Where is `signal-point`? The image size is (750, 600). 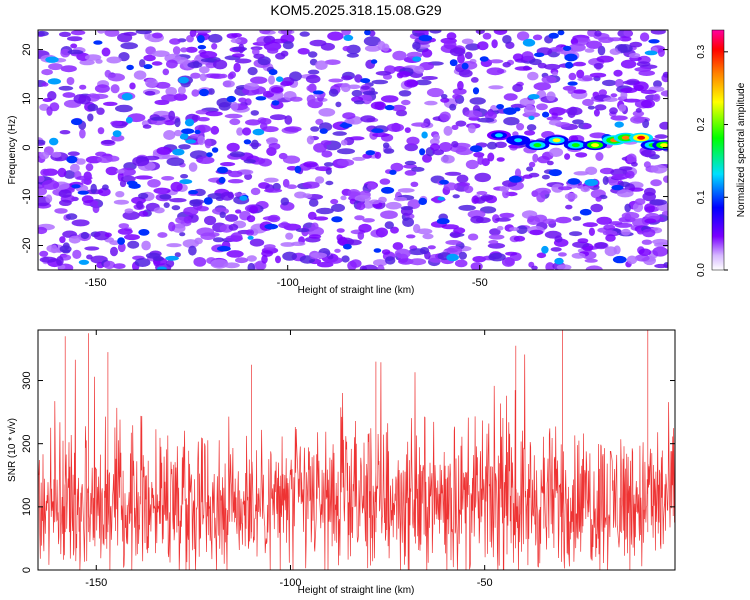 signal-point is located at coordinates (556, 140).